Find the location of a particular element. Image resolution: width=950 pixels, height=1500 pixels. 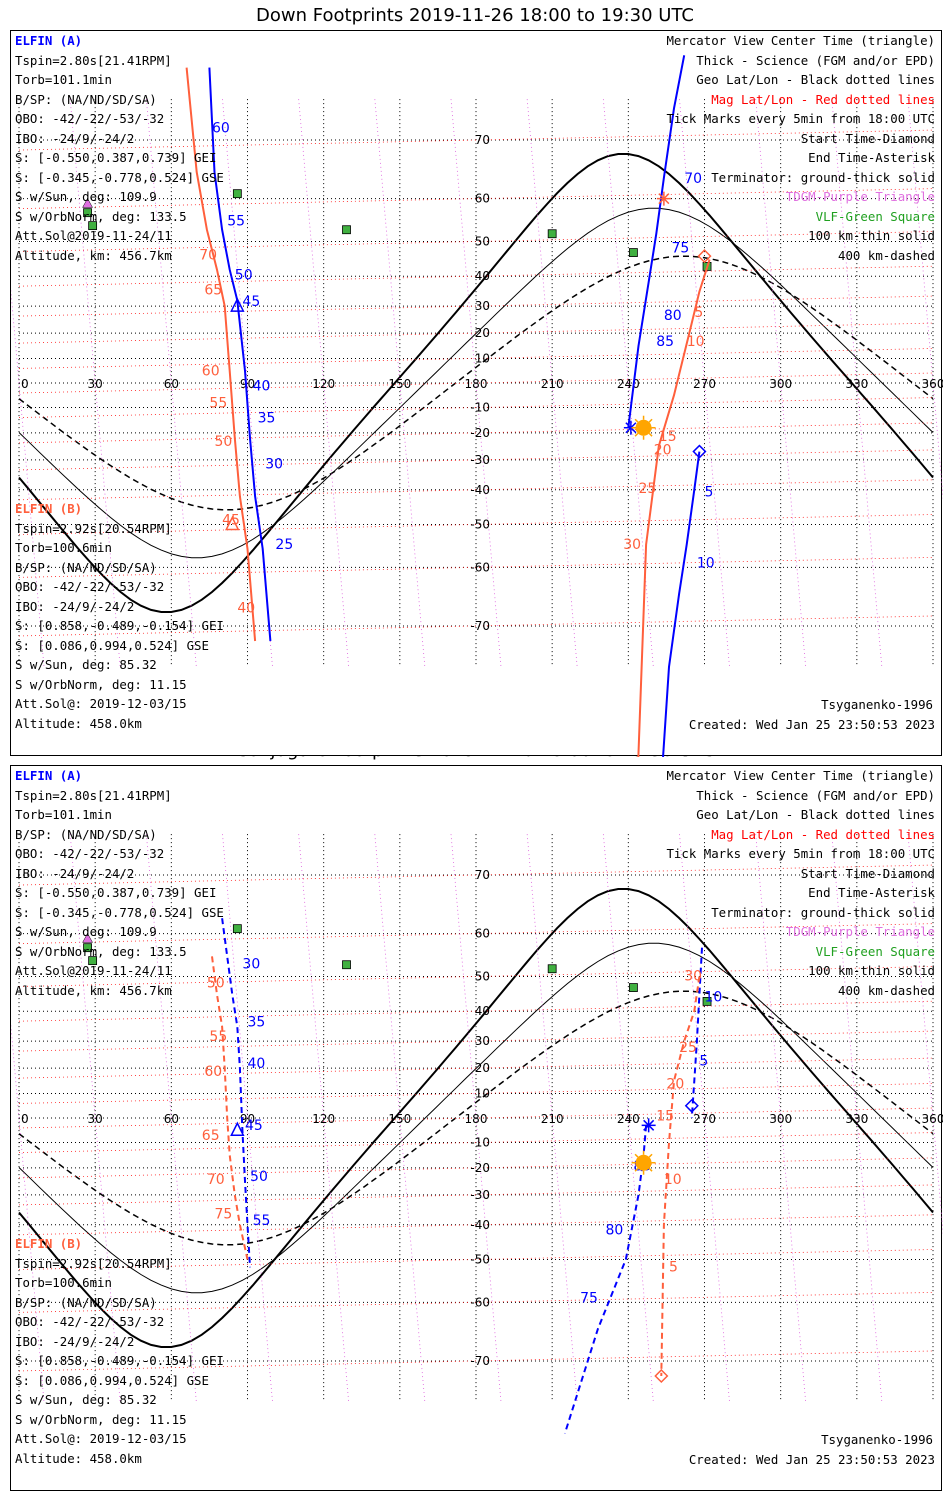

info-line: S w/Sun, deg: 109.9 is located at coordinates (86, 196).